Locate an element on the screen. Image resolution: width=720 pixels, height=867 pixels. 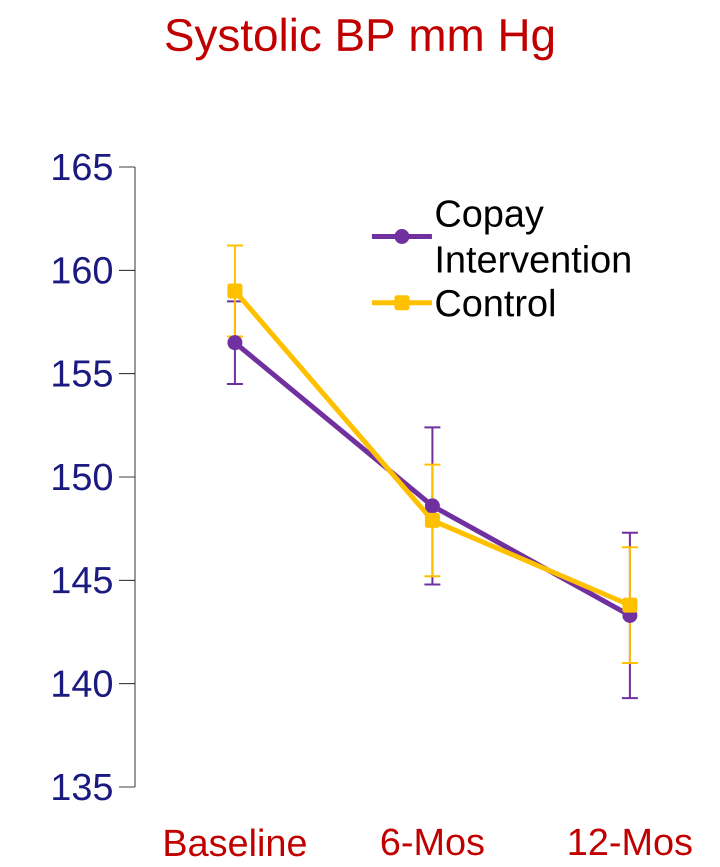
x-tick-label: 6-Mos is located at coordinates (433, 842).